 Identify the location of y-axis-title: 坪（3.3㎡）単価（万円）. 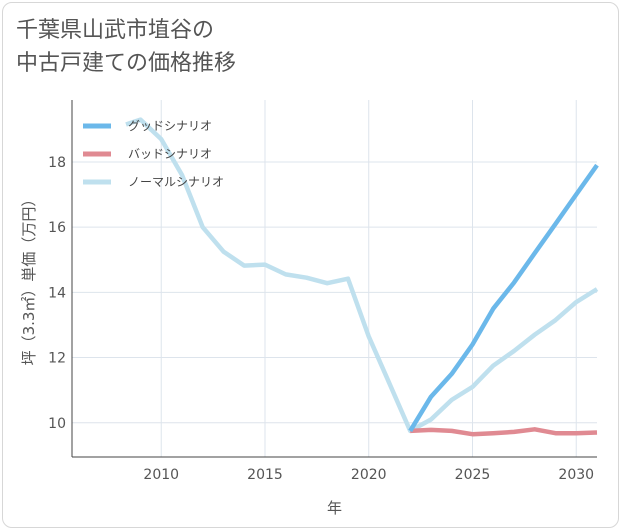
(29, 279).